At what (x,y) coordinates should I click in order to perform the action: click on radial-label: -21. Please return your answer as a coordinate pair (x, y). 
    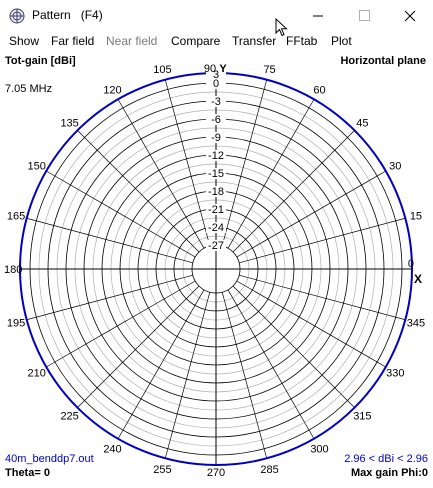
    Looking at the image, I should click on (216, 210).